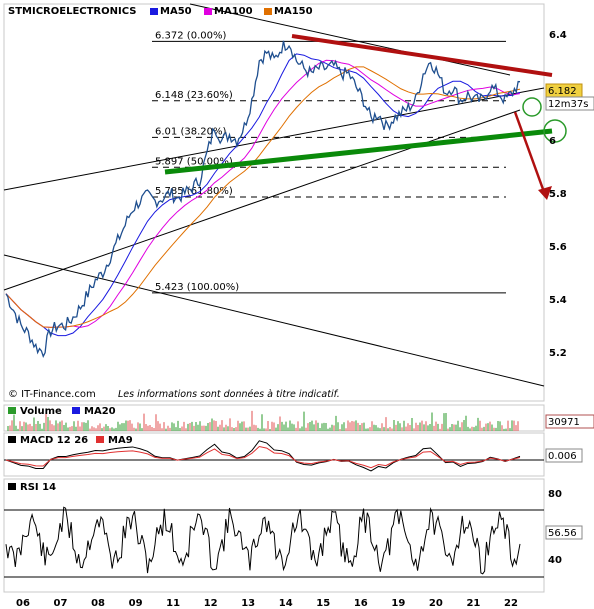  What do you see at coordinates (558, 247) in the screenshot?
I see `y-tick-label: 5.6` at bounding box center [558, 247].